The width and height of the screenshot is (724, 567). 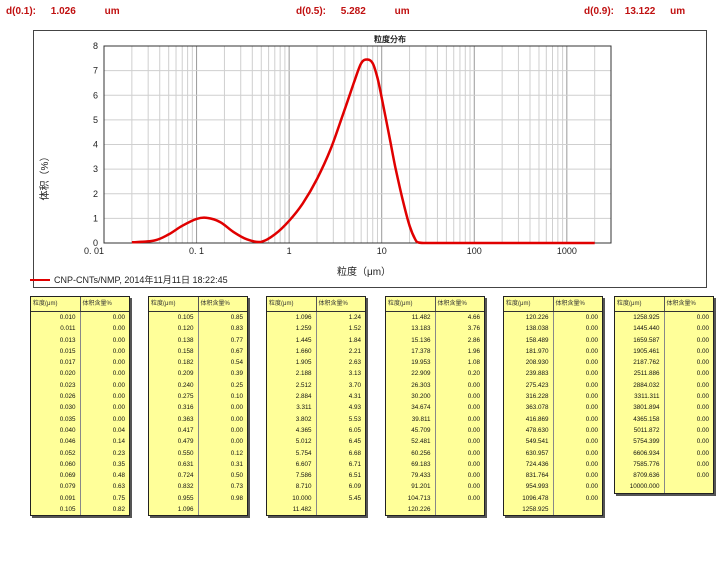 I want to click on table-cell: 1258.925, so click(x=640, y=318).